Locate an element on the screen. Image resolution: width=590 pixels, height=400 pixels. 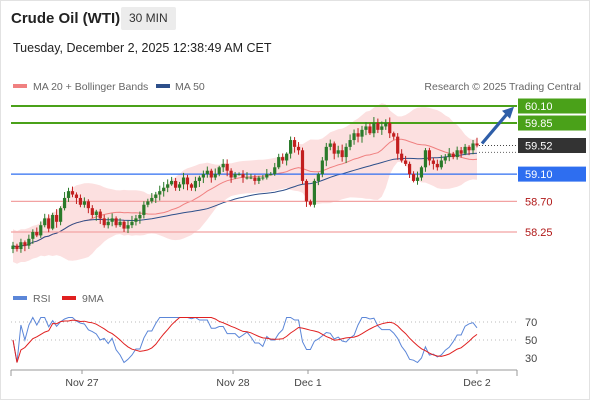
x-tick-label: Nov 28 is located at coordinates (232, 383).